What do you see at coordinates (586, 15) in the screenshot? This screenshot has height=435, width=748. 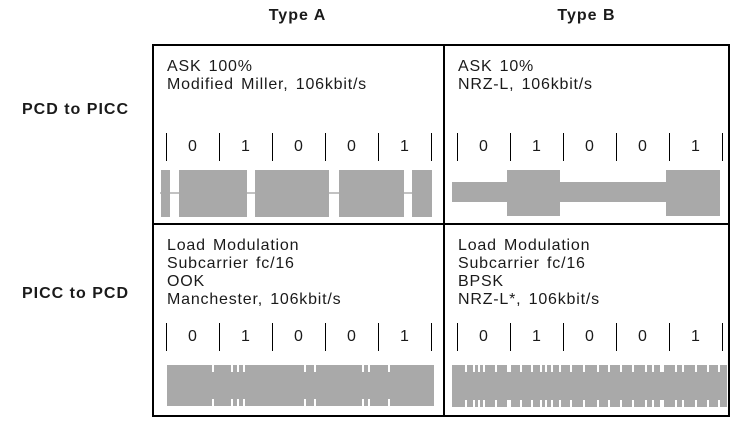 I see `column-header-type-b: Type B` at bounding box center [586, 15].